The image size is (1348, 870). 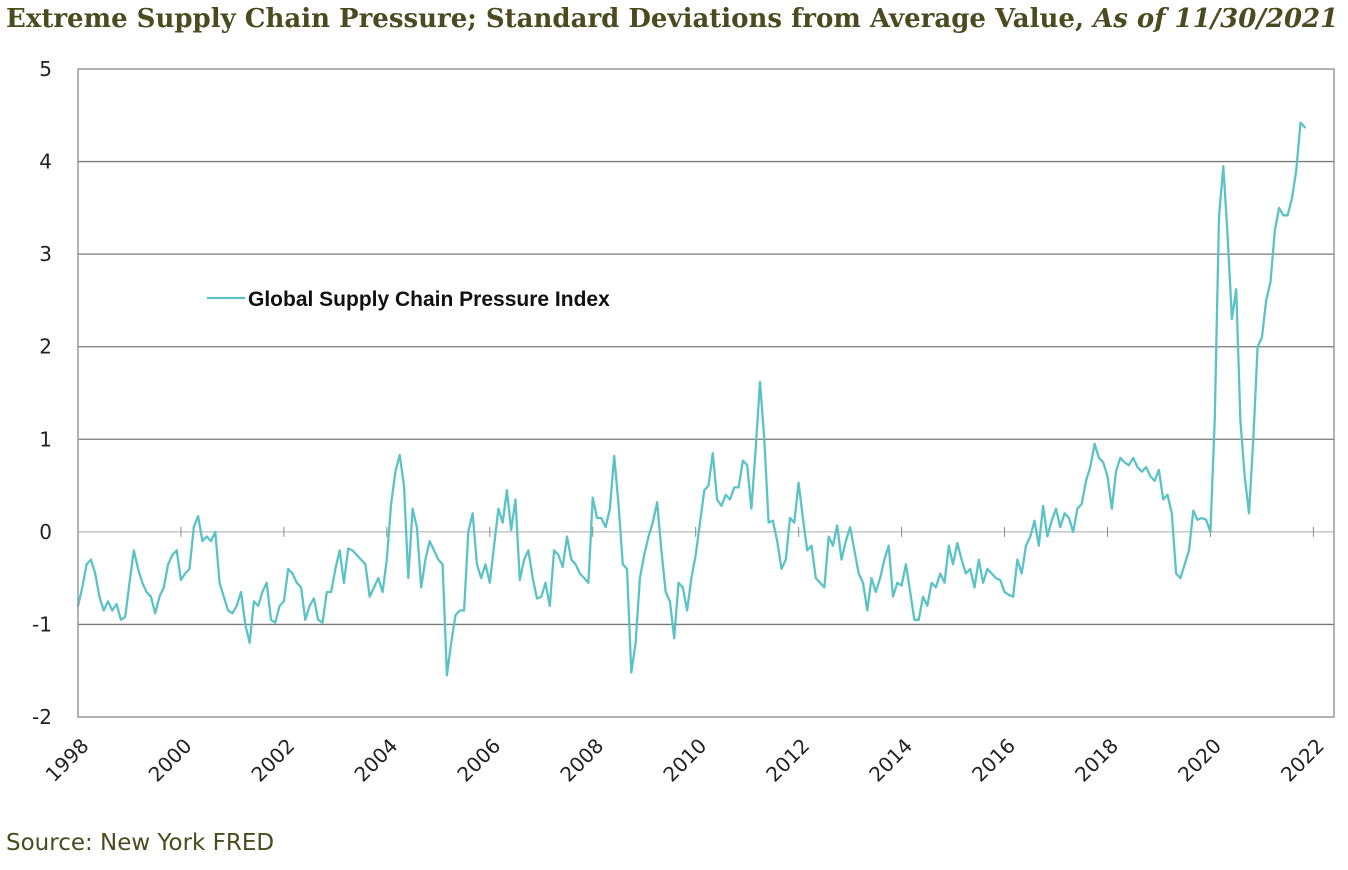 I want to click on y-tick-label: 0, so click(x=45, y=532).